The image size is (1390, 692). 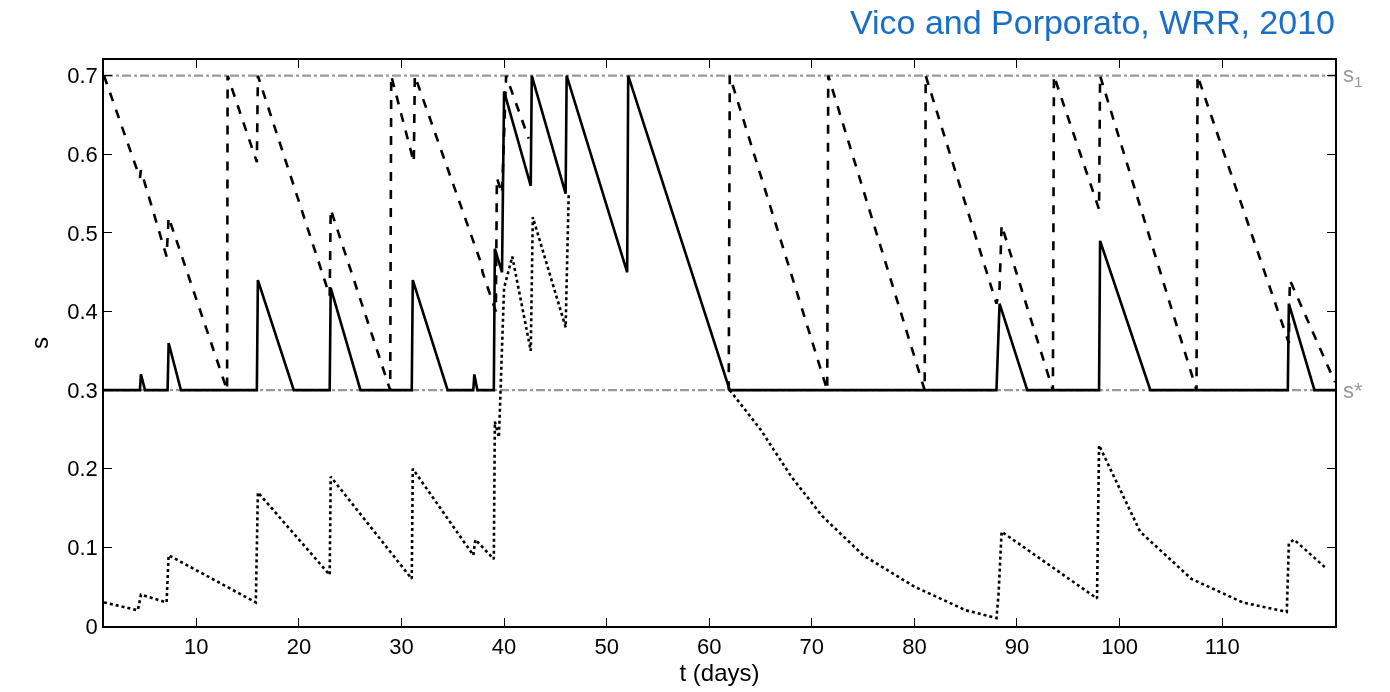 I want to click on x-tick-label: 10, so click(x=196, y=647).